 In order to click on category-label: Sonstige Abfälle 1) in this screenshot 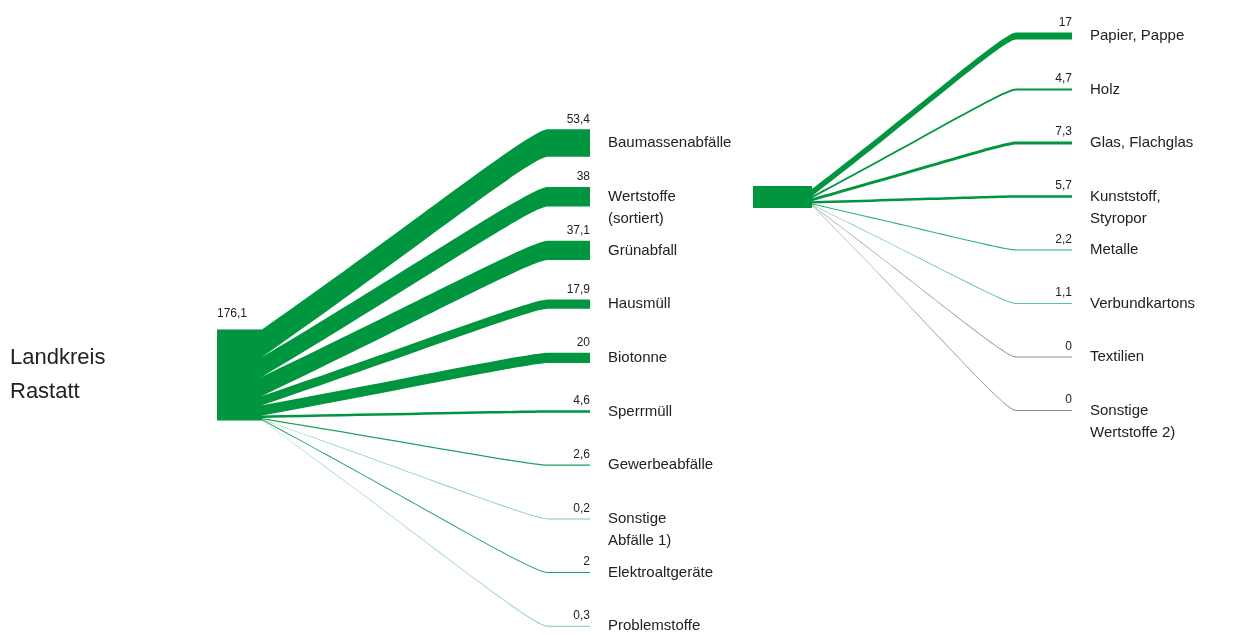, I will do `click(640, 529)`.